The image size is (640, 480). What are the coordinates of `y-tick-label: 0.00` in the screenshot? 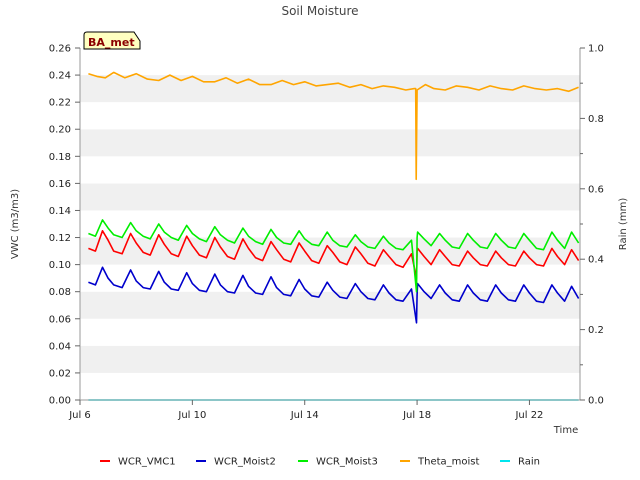 It's located at (60, 401).